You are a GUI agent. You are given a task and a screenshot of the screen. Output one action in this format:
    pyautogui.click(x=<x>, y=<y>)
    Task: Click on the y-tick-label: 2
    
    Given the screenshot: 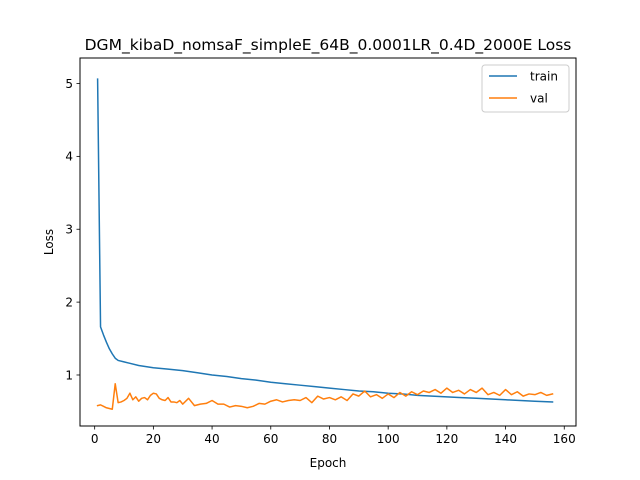 What is the action you would take?
    pyautogui.click(x=69, y=302)
    